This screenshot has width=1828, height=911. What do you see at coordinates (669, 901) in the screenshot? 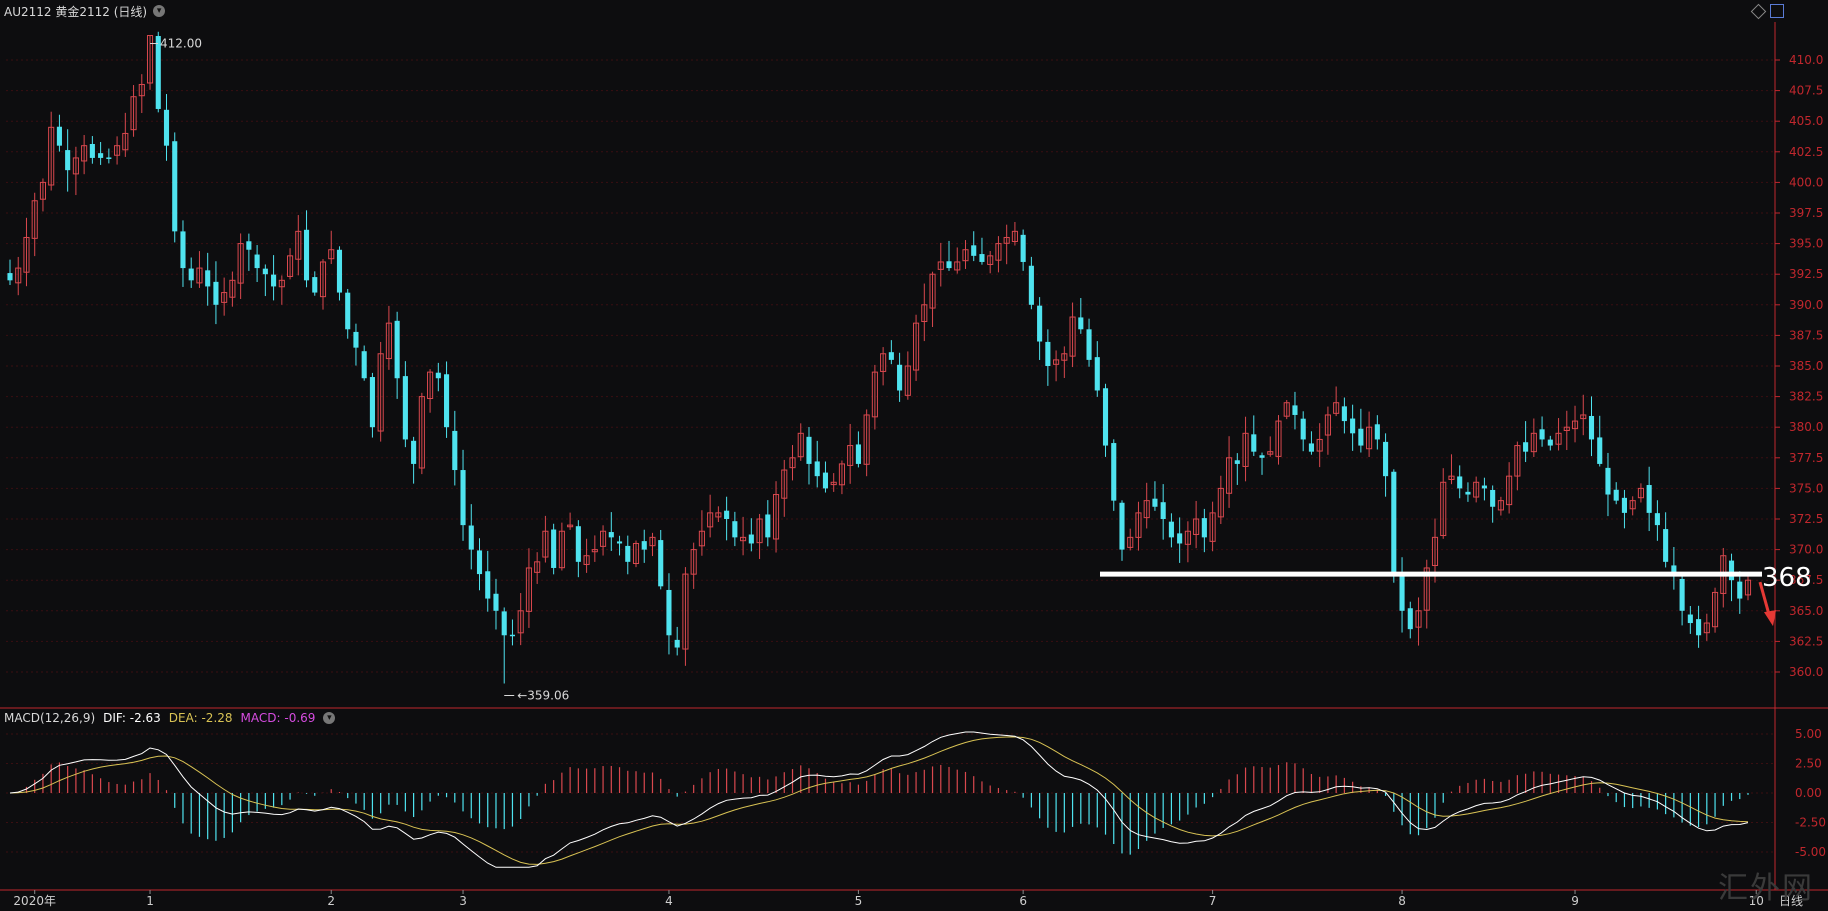
I see `x-tick-label: 4` at bounding box center [669, 901].